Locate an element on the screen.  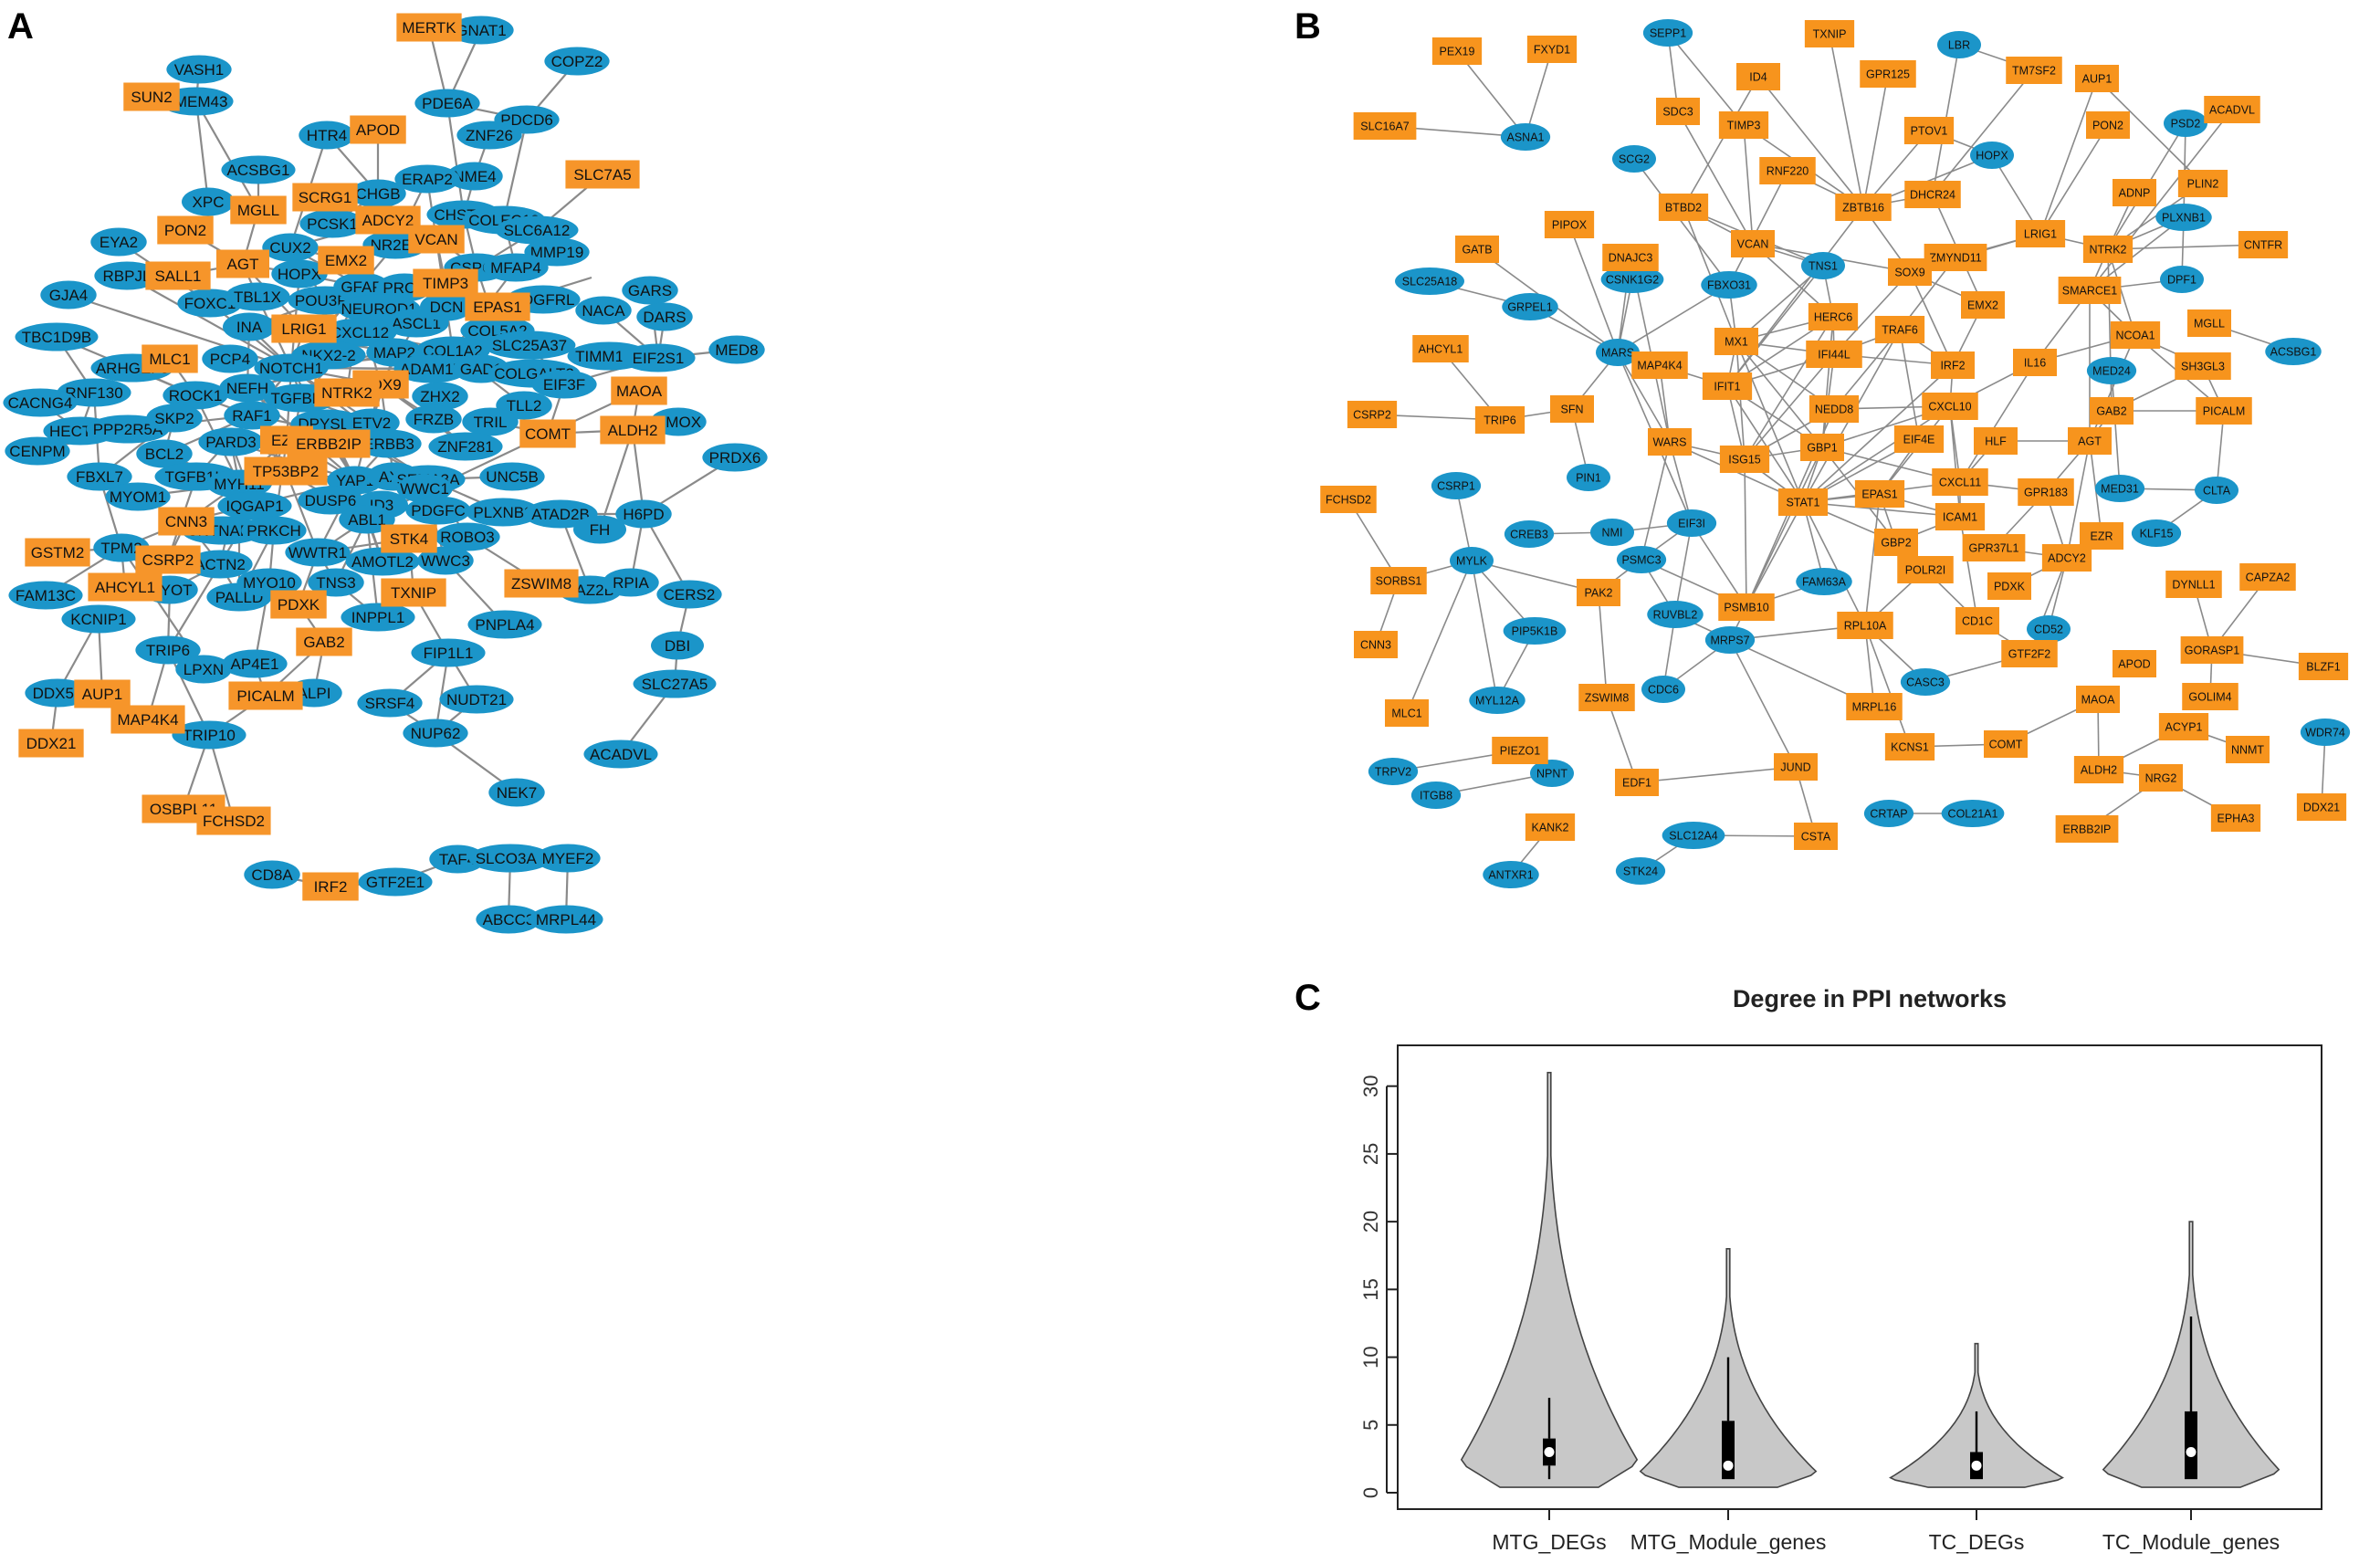
gene-node-lrig1: LRIG1 is located at coordinates (304, 328).